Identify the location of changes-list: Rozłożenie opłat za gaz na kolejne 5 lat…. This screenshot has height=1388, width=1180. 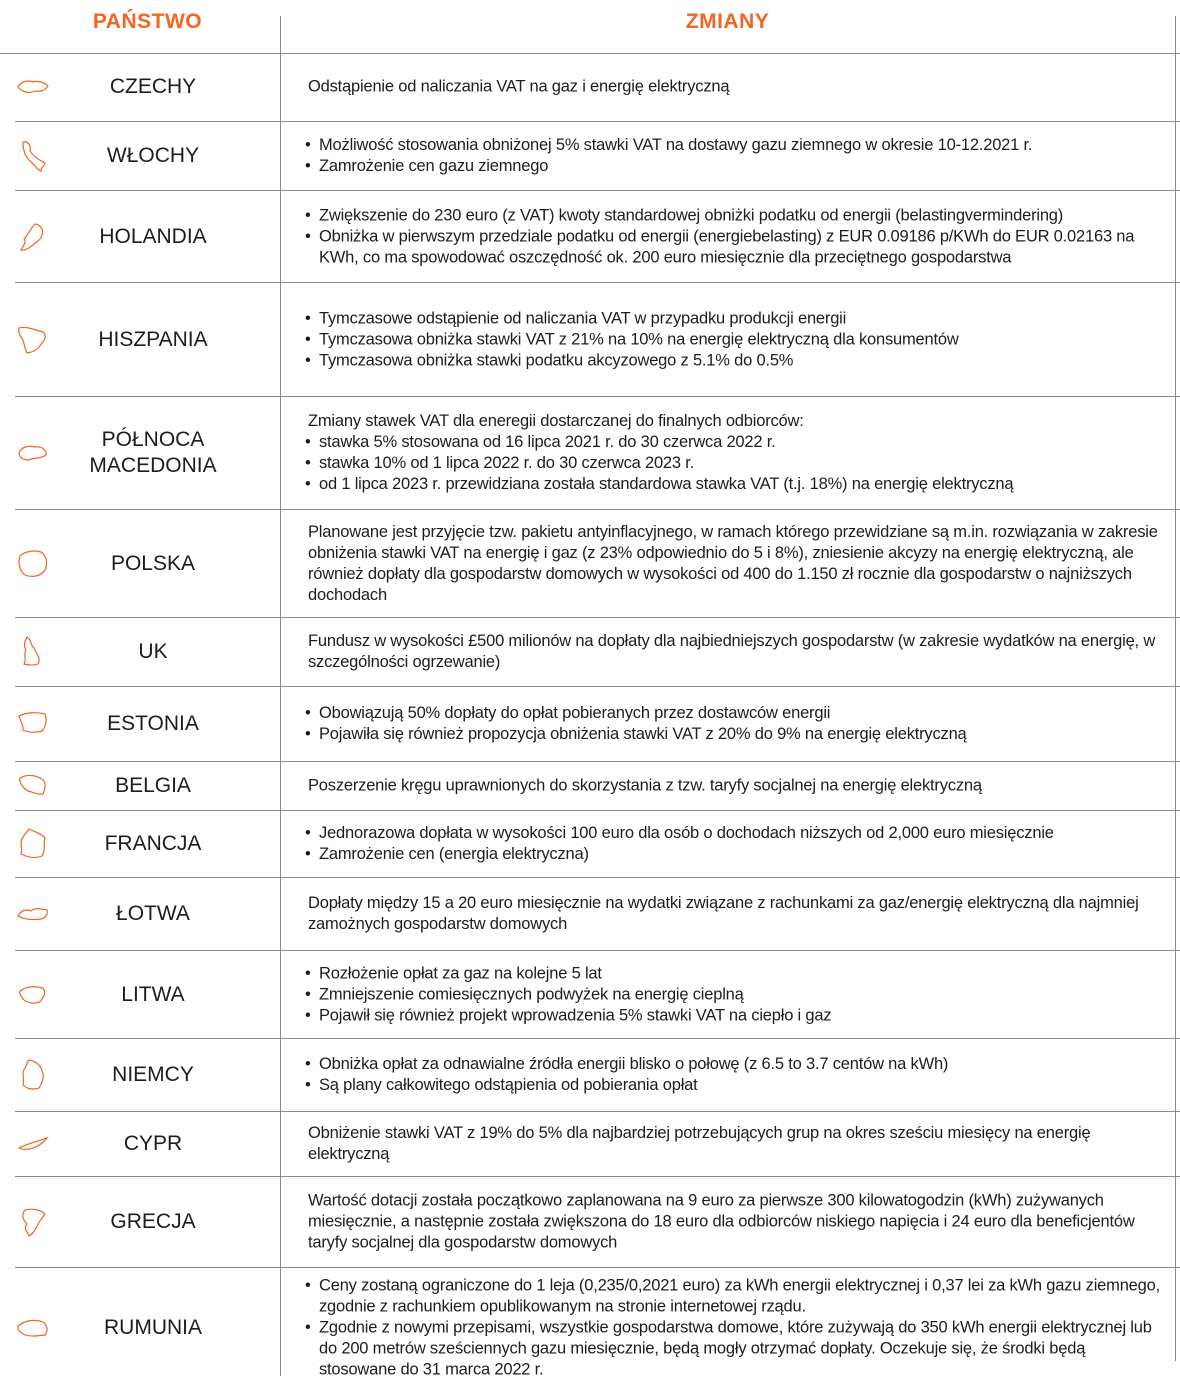
(734, 994).